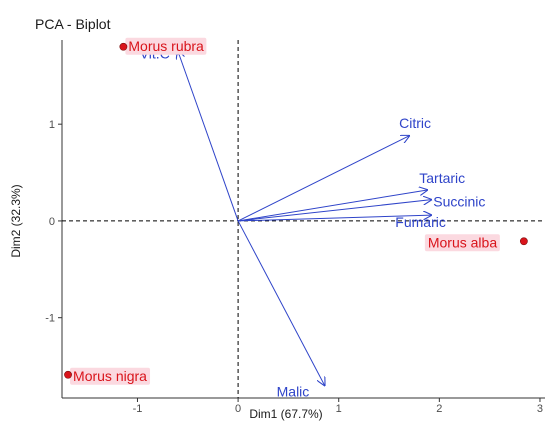  I want to click on y-tick-label: -1, so click(50, 319).